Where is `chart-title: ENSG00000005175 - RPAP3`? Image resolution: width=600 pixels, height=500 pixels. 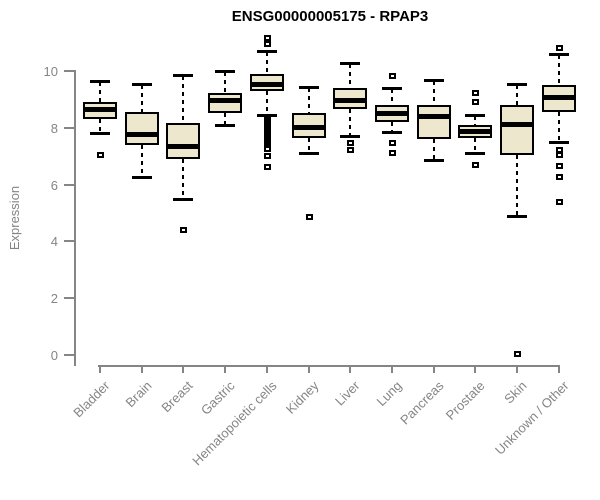 chart-title: ENSG00000005175 - RPAP3 is located at coordinates (330, 16).